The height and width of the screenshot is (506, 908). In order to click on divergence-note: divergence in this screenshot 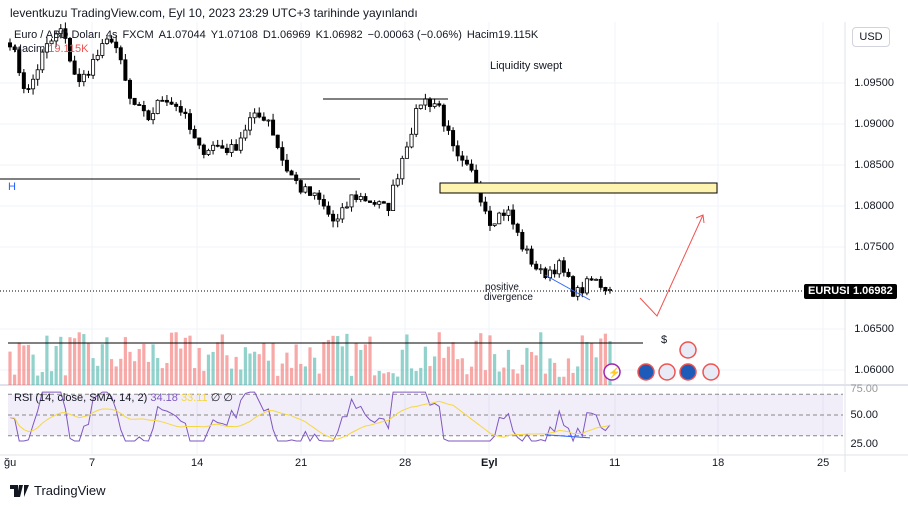, I will do `click(508, 297)`.